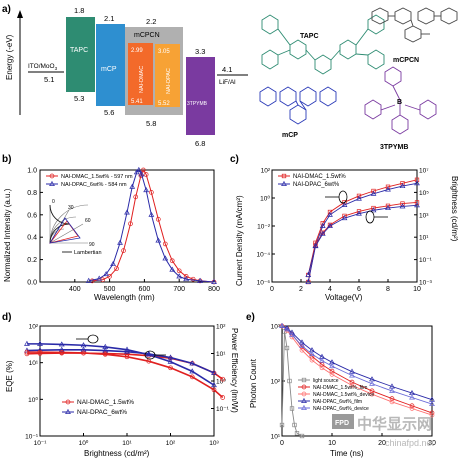  What do you see at coordinates (80, 54) in the screenshot?
I see `tapc-bar` at bounding box center [80, 54].